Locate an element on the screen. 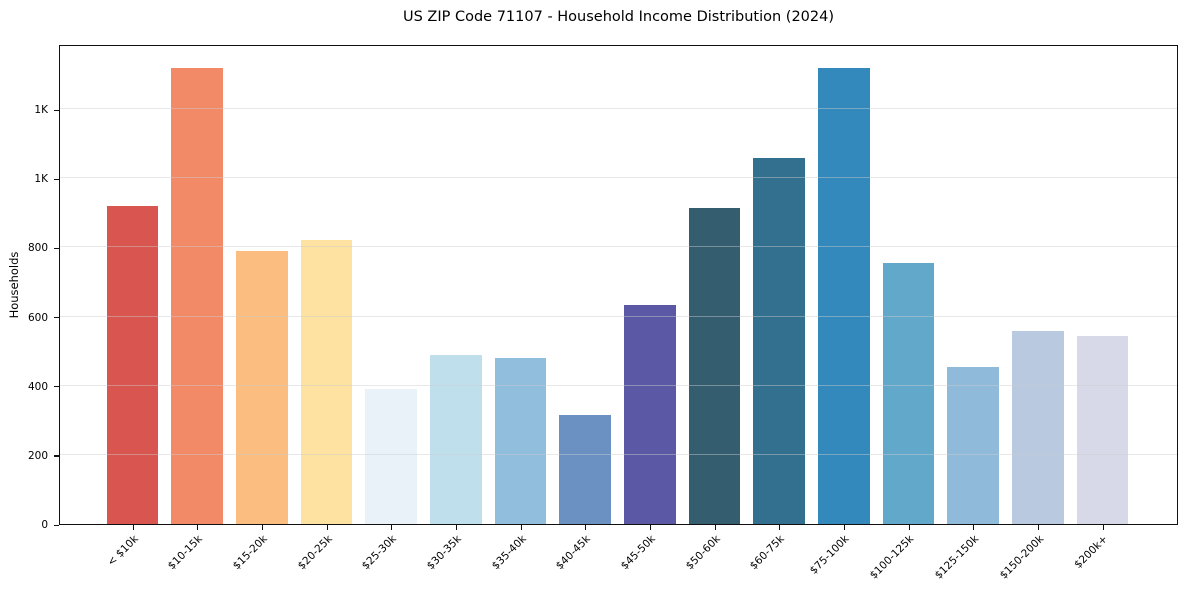 This screenshot has height=590, width=1189. bar-125-150k is located at coordinates (973, 445).